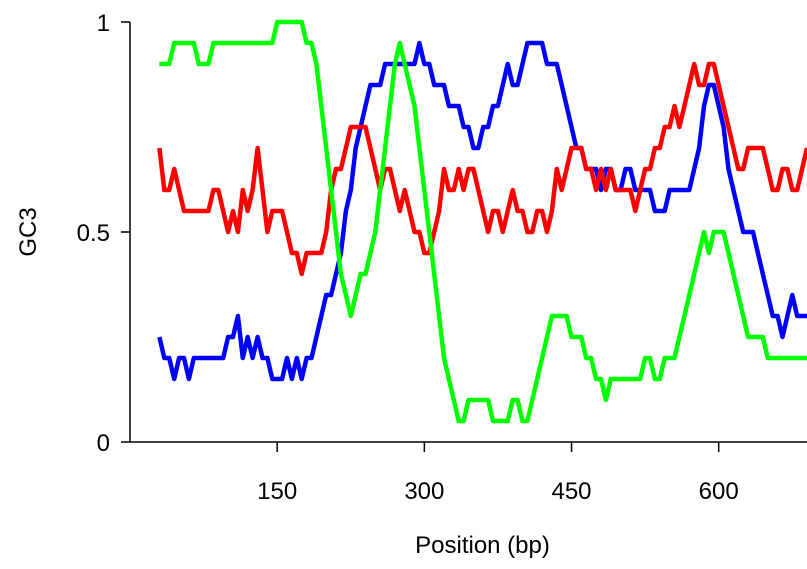 The height and width of the screenshot is (569, 807). Describe the element at coordinates (719, 491) in the screenshot. I see `x-tick-label: 600` at that location.